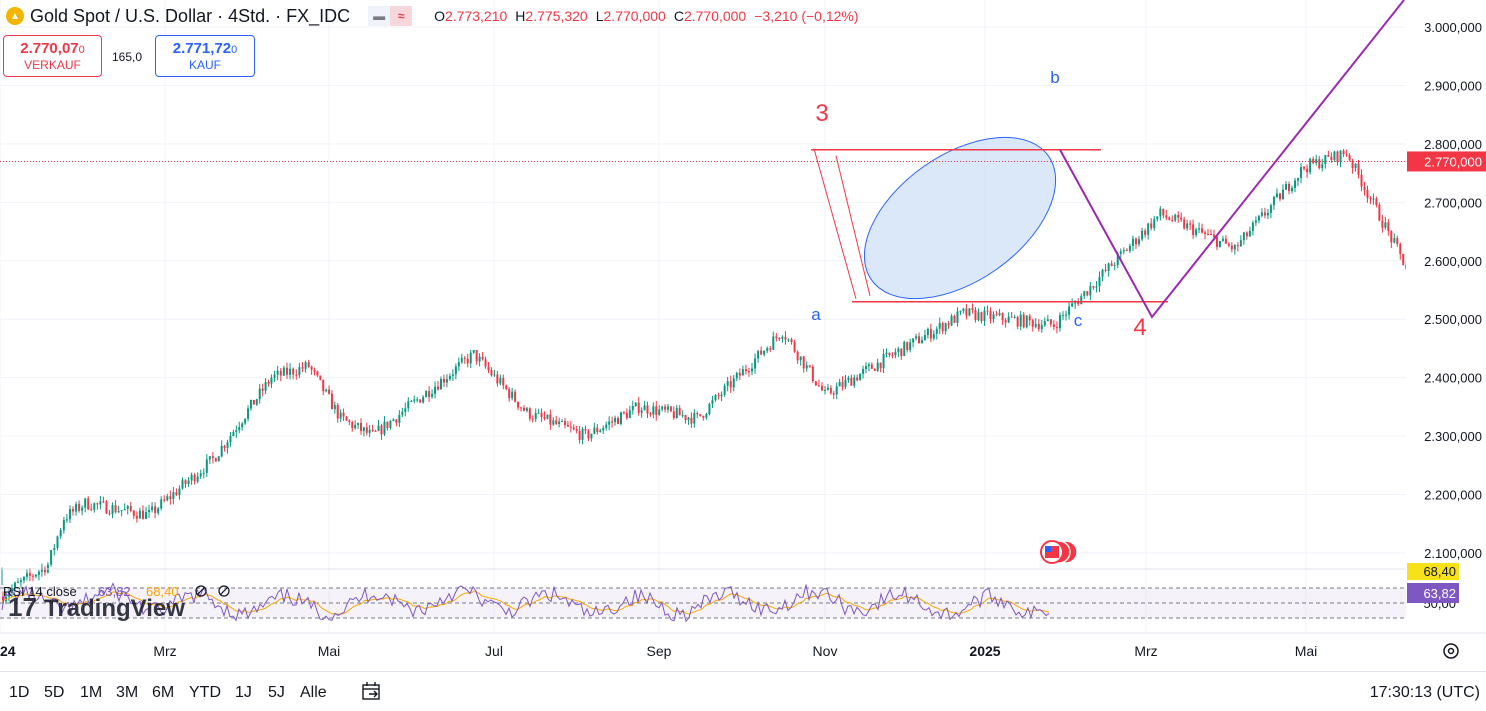 Image resolution: width=1486 pixels, height=711 pixels. Describe the element at coordinates (1424, 692) in the screenshot. I see `clock: 17:30:13 (UTC)` at that location.